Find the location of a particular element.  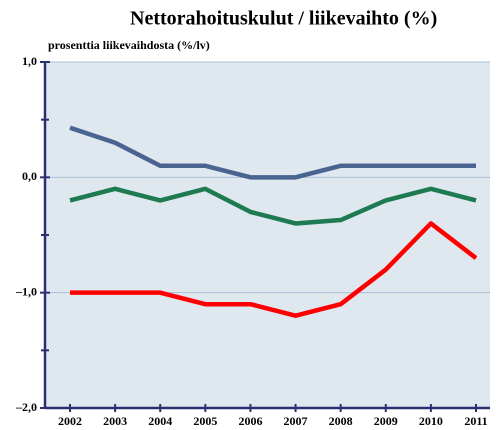

x-tick-label: 2010 is located at coordinates (431, 421).